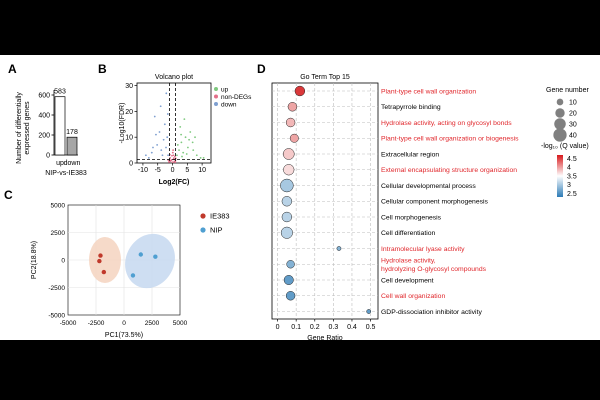 The height and width of the screenshot is (400, 600). What do you see at coordinates (573, 102) in the screenshot?
I see `go-size-legend-label: 10` at bounding box center [573, 102].